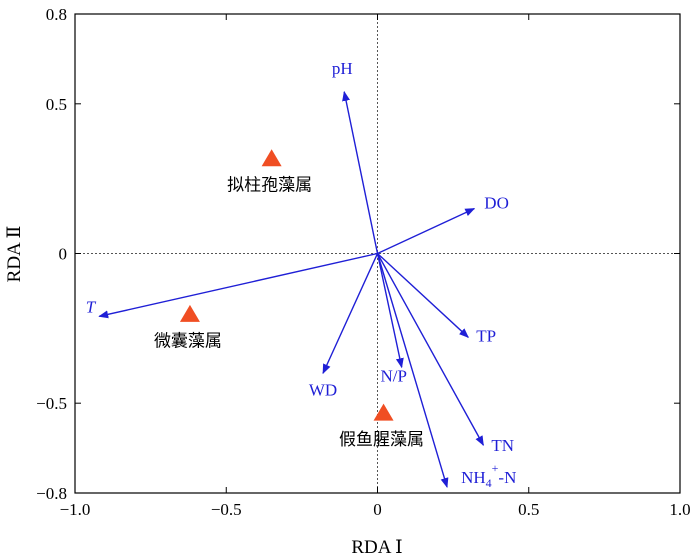 The height and width of the screenshot is (560, 700). Describe the element at coordinates (238, 285) in the screenshot. I see `vector-arrow-t` at that location.